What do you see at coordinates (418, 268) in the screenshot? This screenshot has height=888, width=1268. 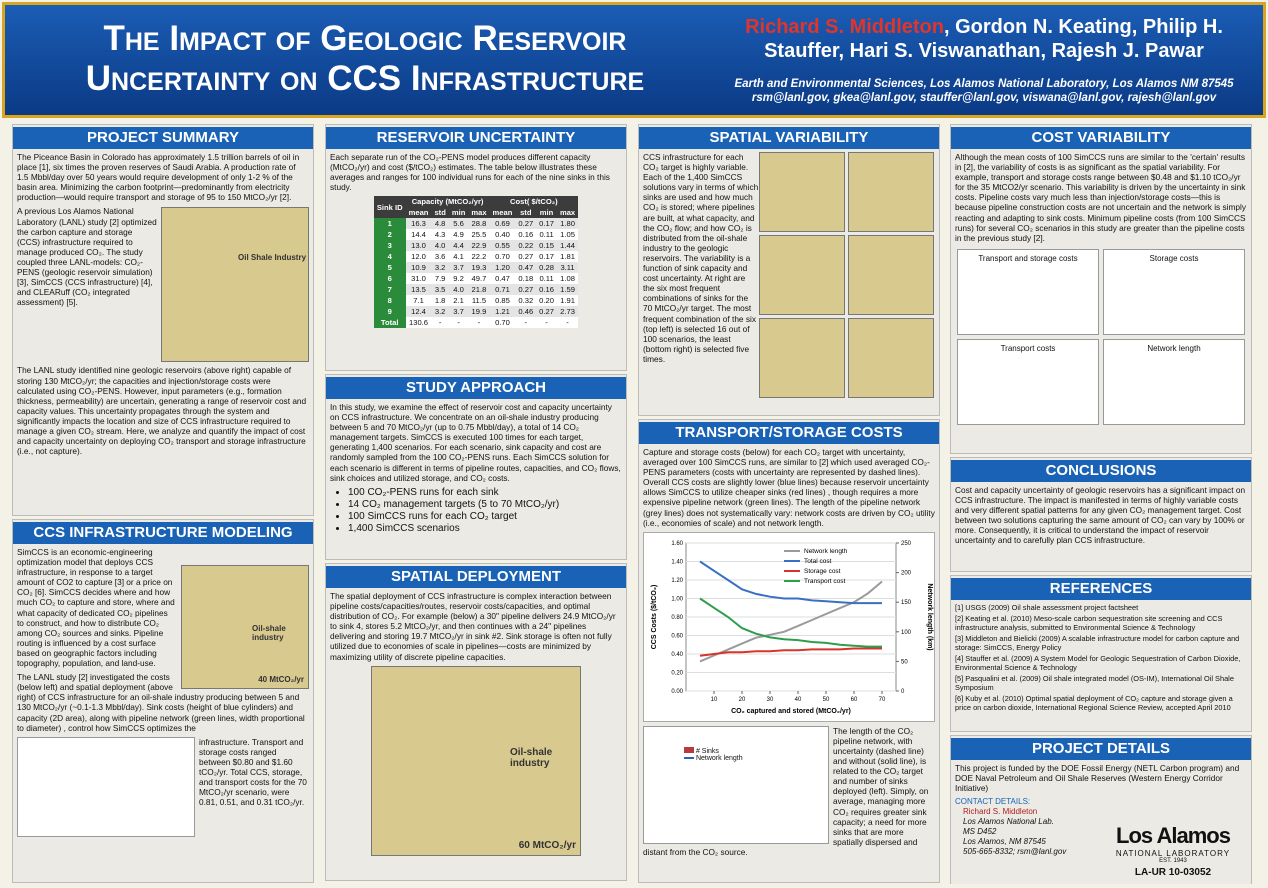 I see `table-cell: 10.9` at bounding box center [418, 268].